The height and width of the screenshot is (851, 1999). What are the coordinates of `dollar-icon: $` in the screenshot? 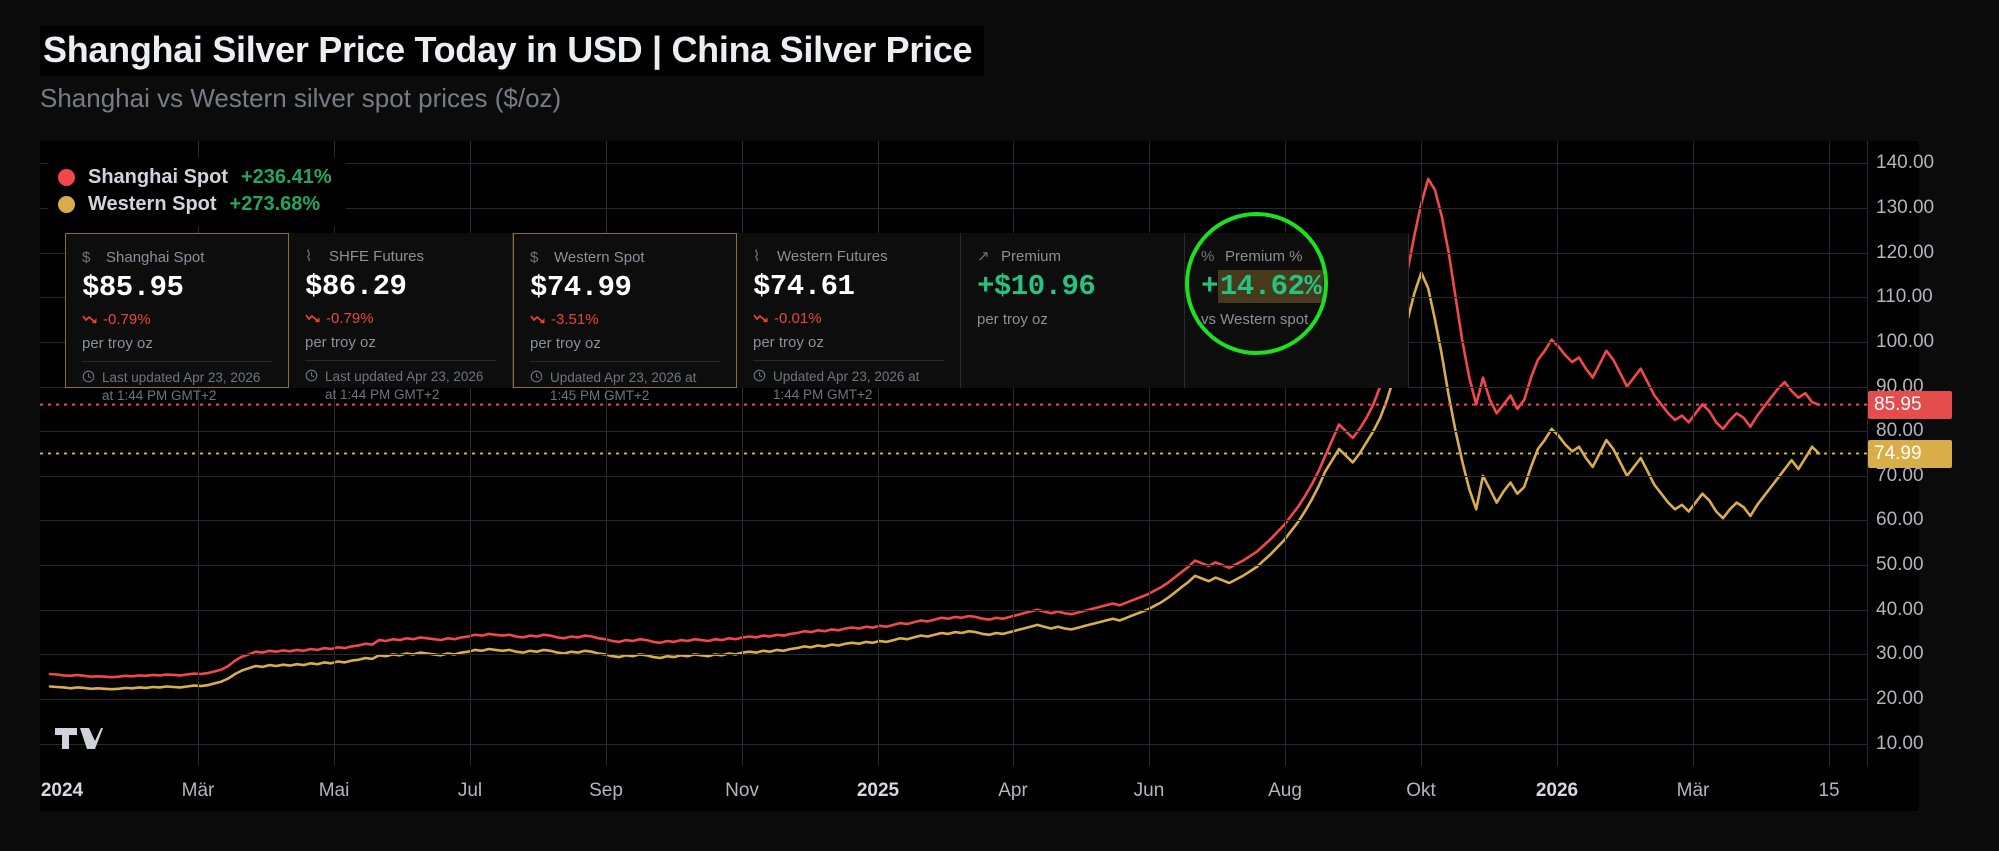 It's located at (534, 257).